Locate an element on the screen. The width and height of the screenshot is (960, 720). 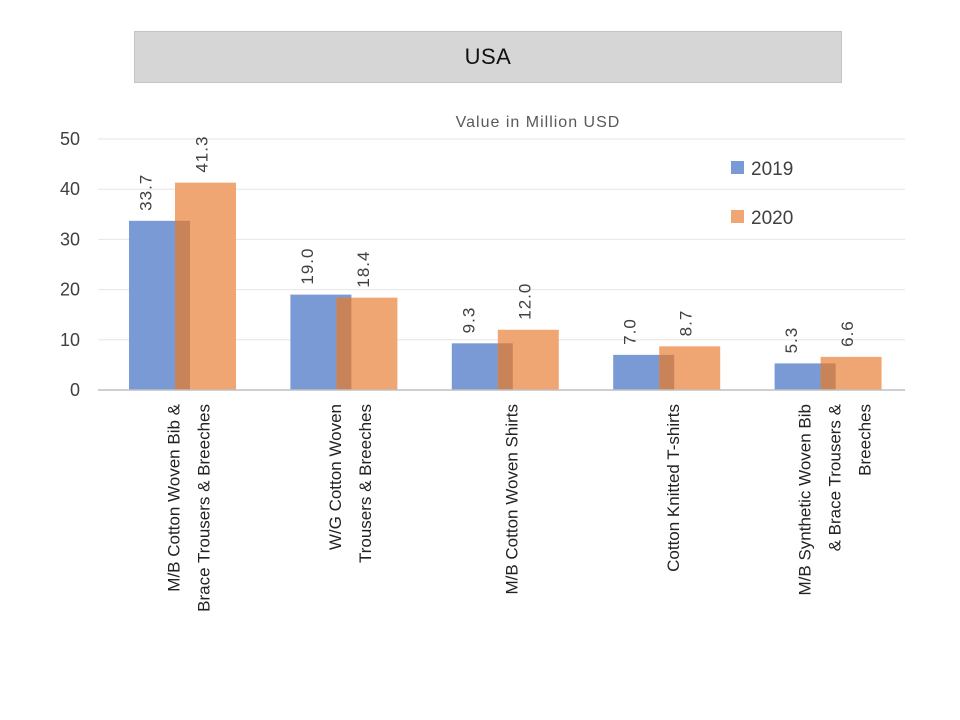
data-label: 41.3 is located at coordinates (202, 154).